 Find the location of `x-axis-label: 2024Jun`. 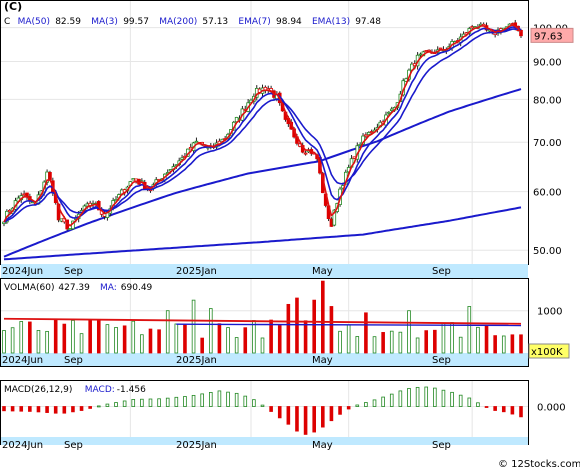

x-axis-label: 2024Jun is located at coordinates (22, 445).